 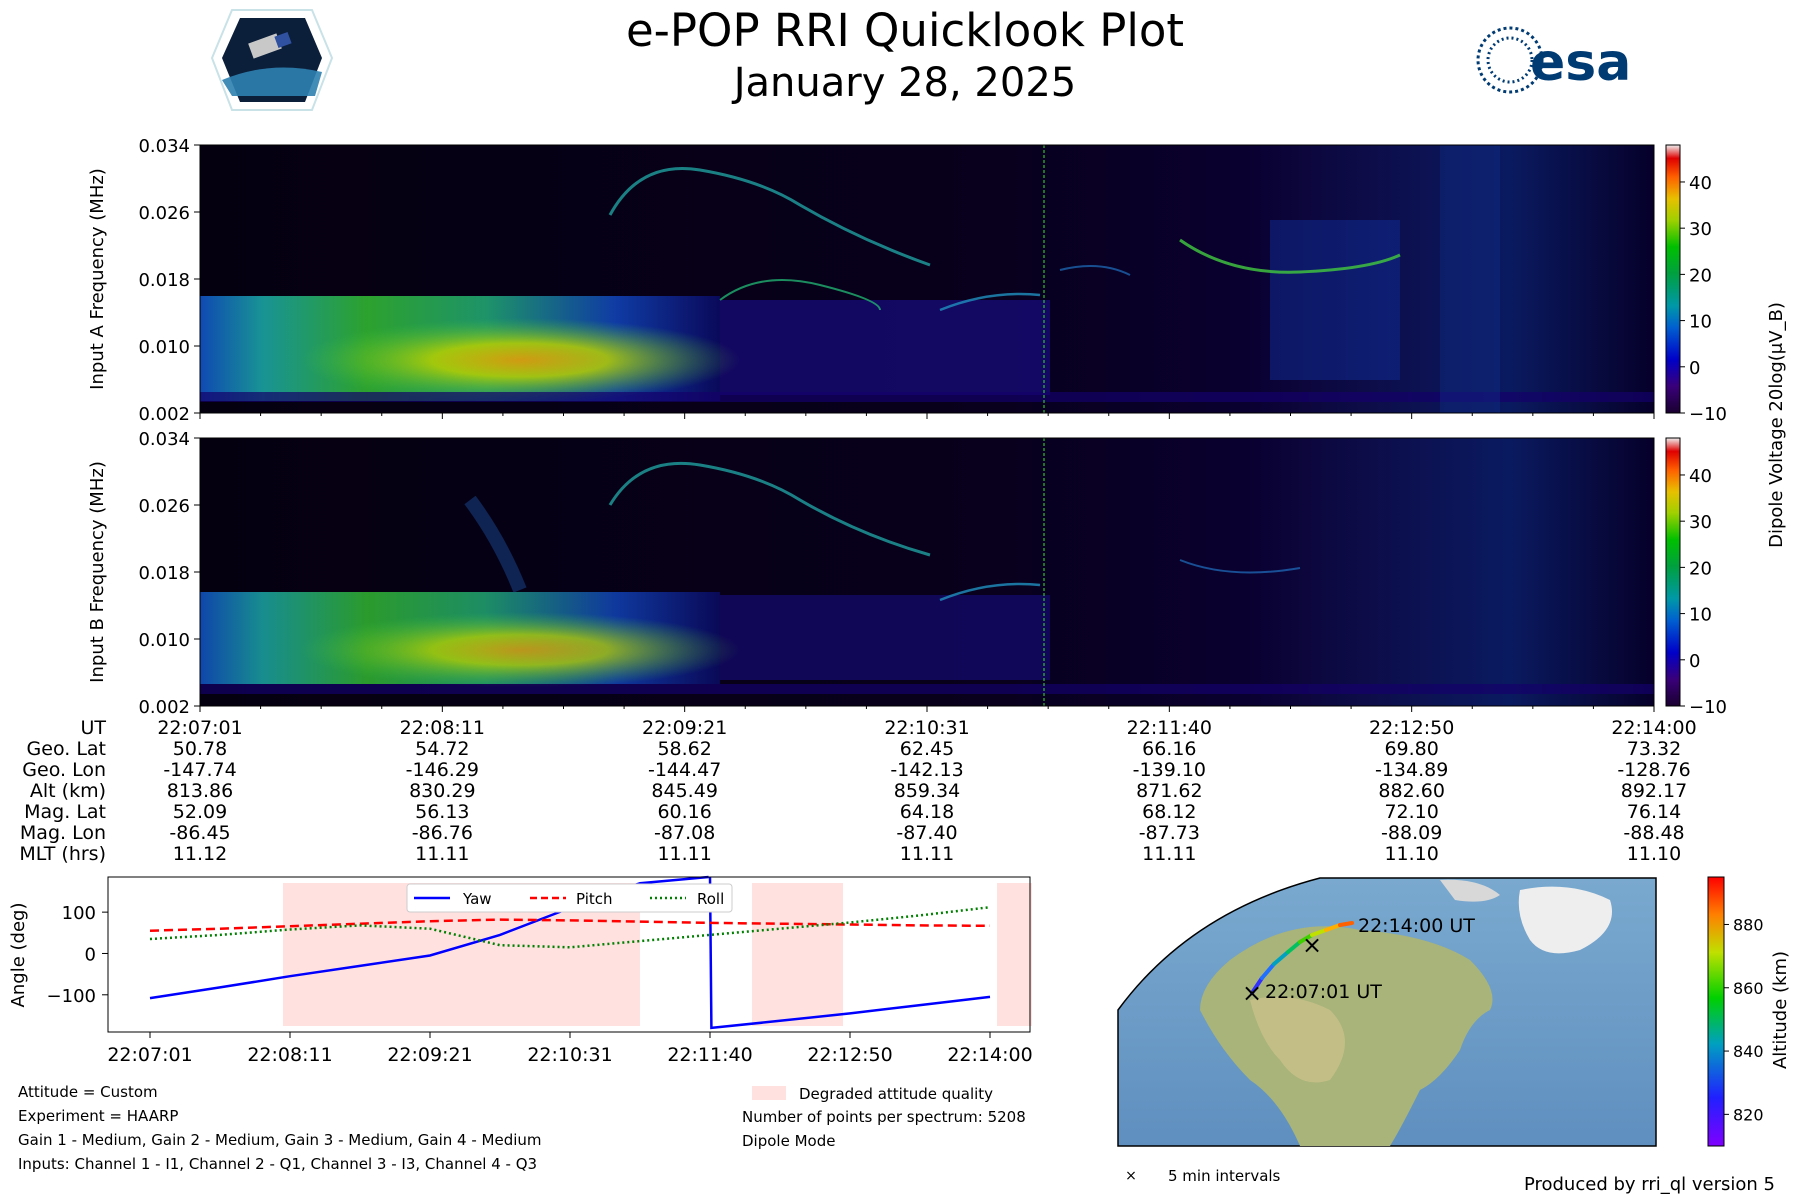 I want to click on ephemeris-row-label: Geo. Lat, so click(x=66, y=749).